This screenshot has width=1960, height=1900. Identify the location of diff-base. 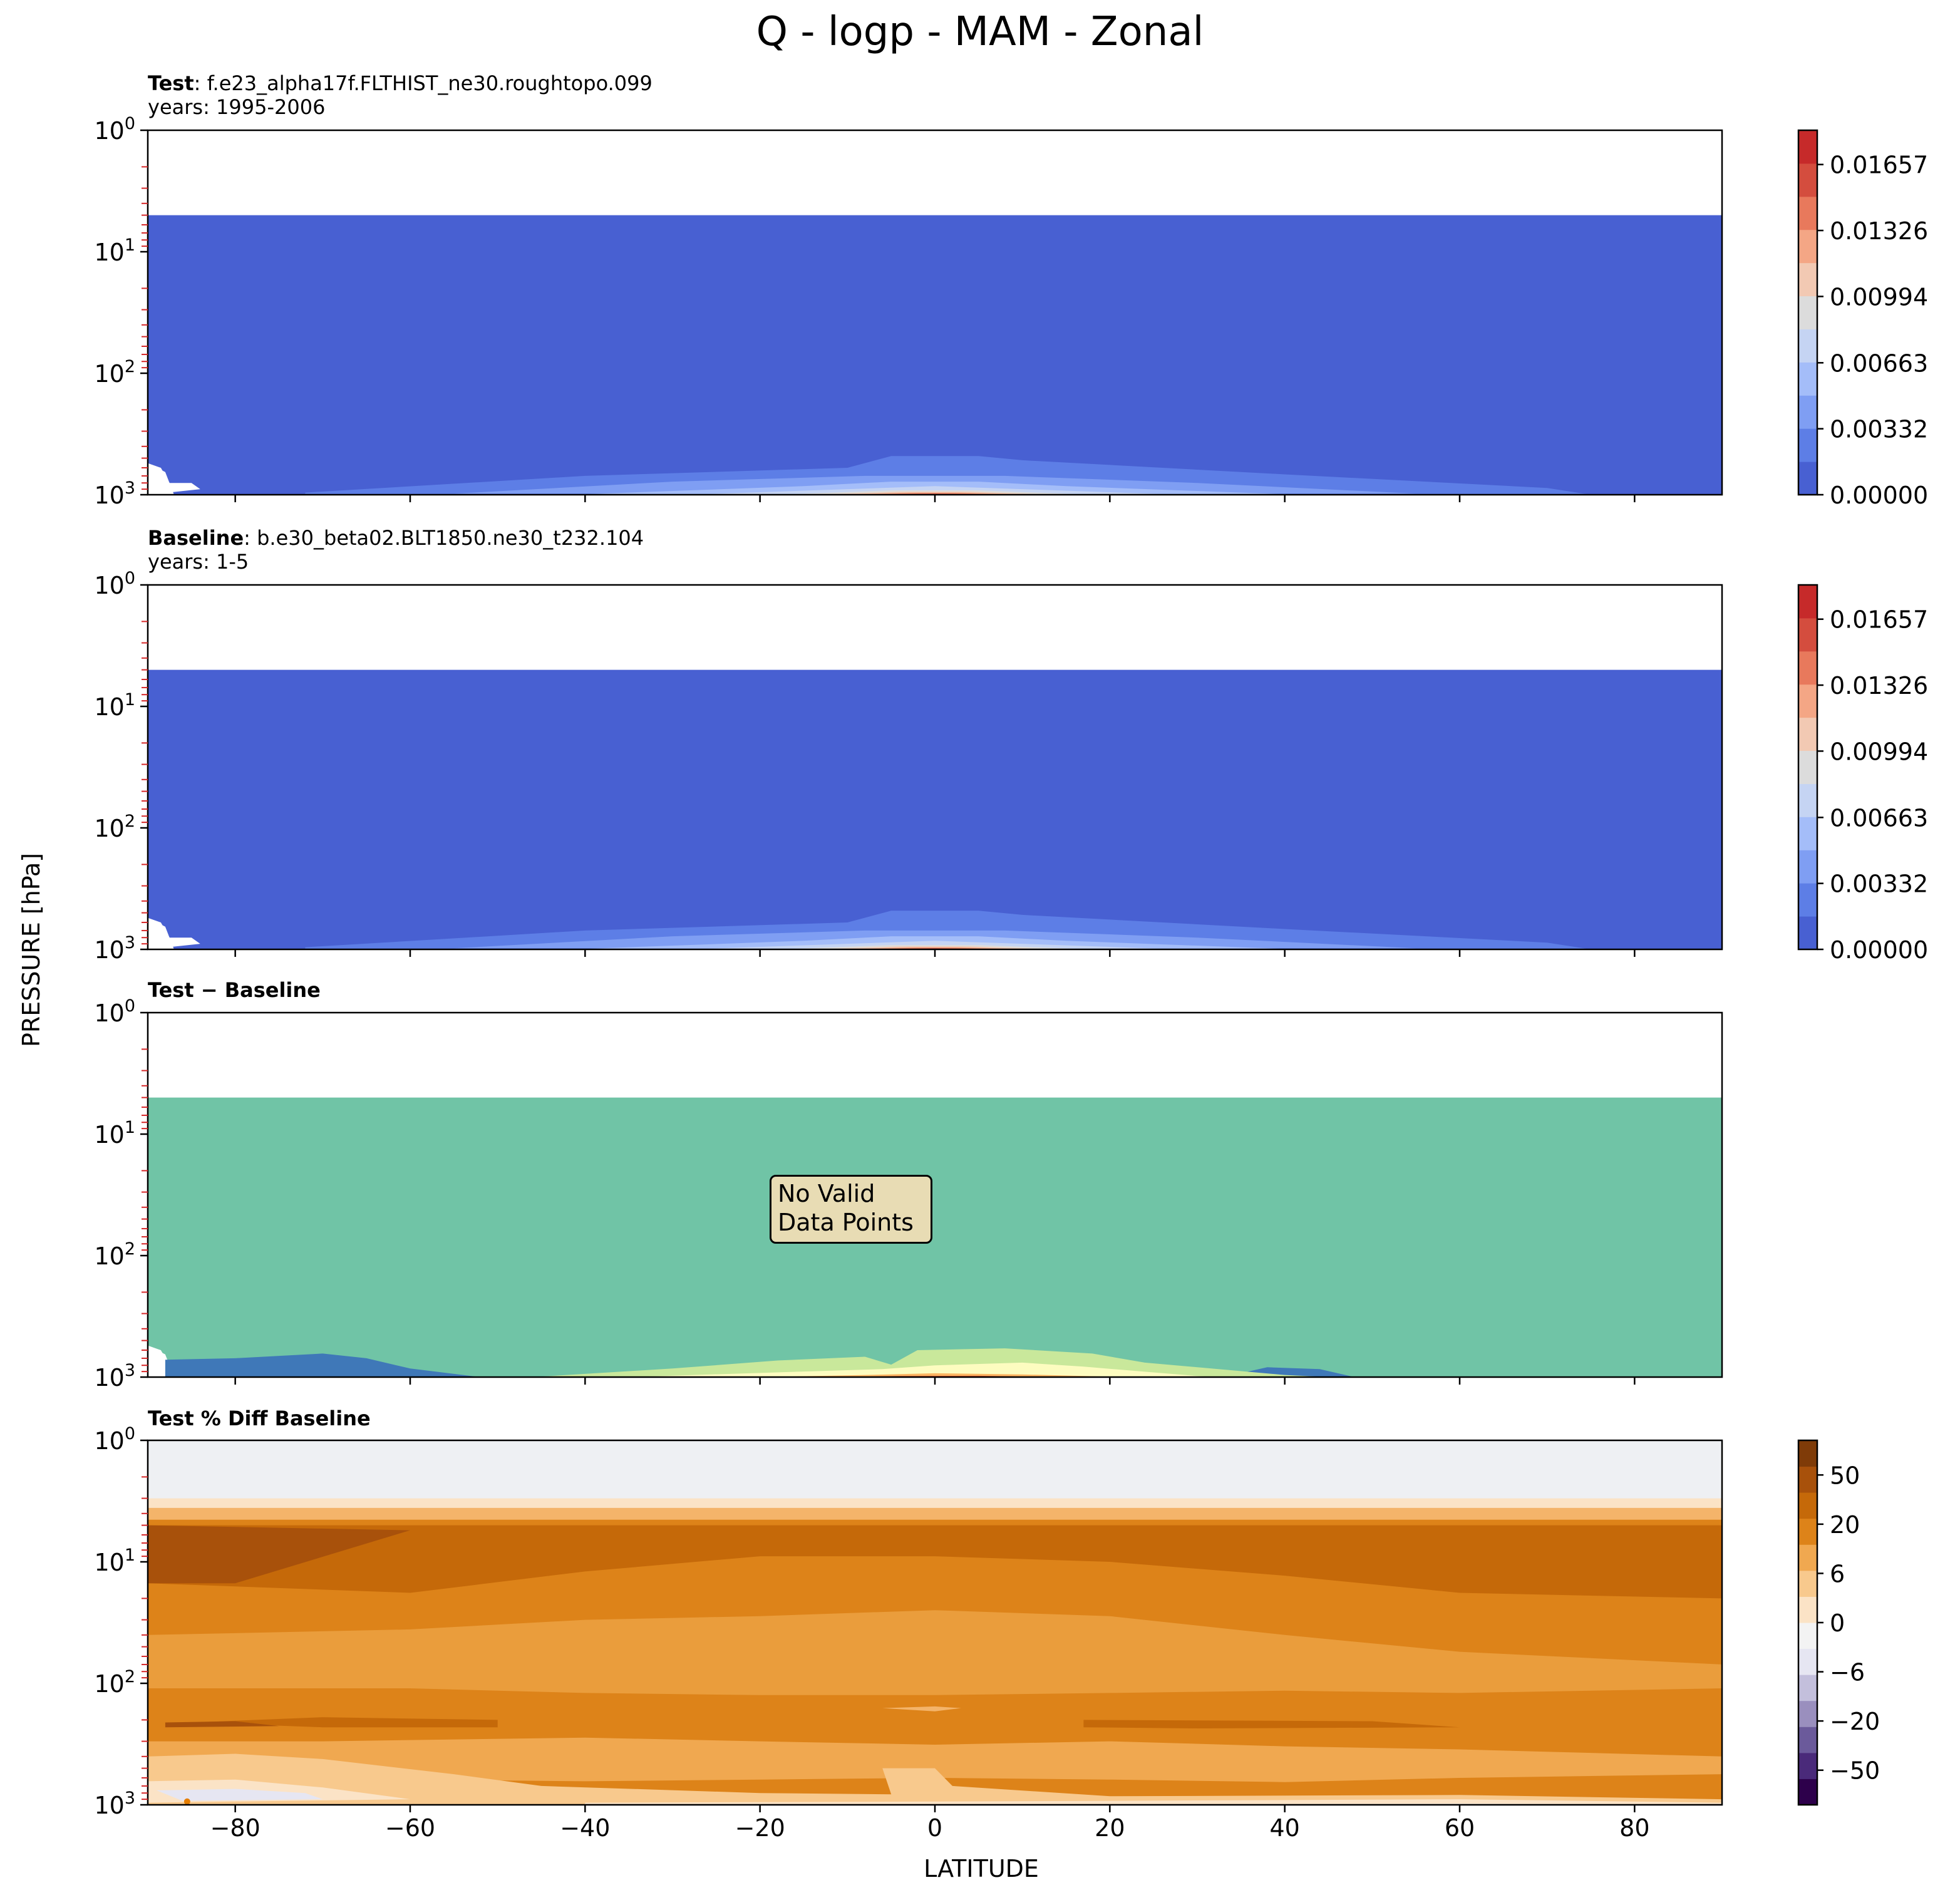
(935, 1237).